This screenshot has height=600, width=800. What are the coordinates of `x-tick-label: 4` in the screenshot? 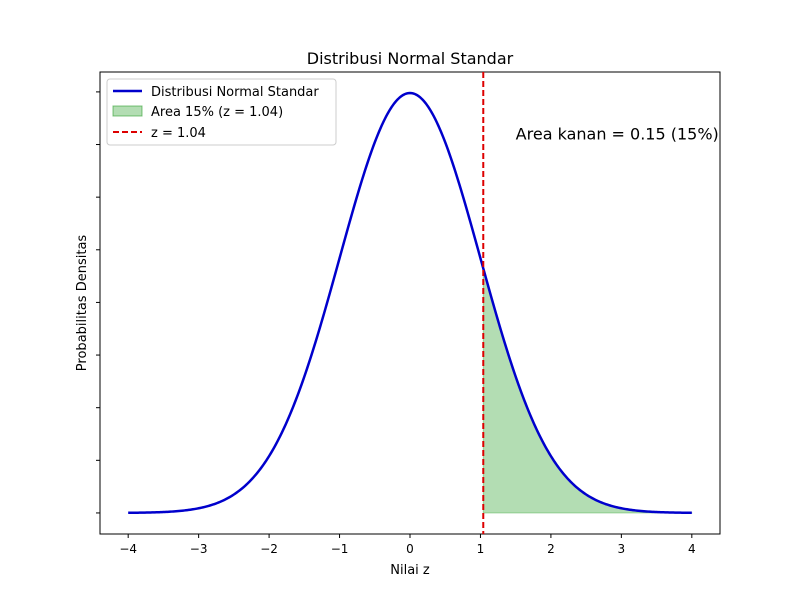 It's located at (692, 549).